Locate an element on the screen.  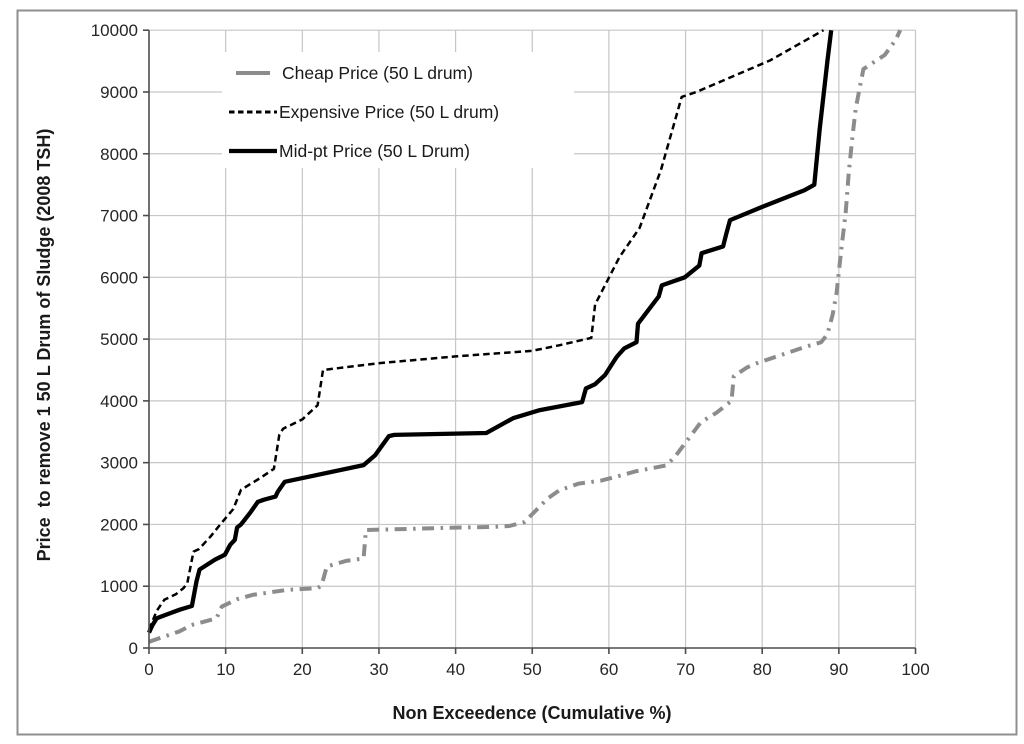
y-tick-label: 5000 is located at coordinates (119, 339).